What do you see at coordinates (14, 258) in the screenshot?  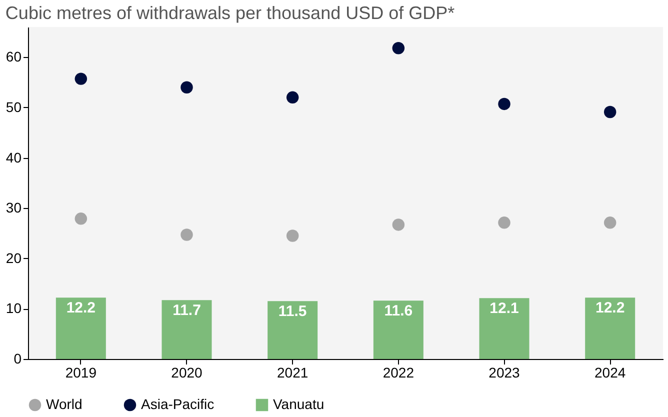 I see `y-tick-label: 20` at bounding box center [14, 258].